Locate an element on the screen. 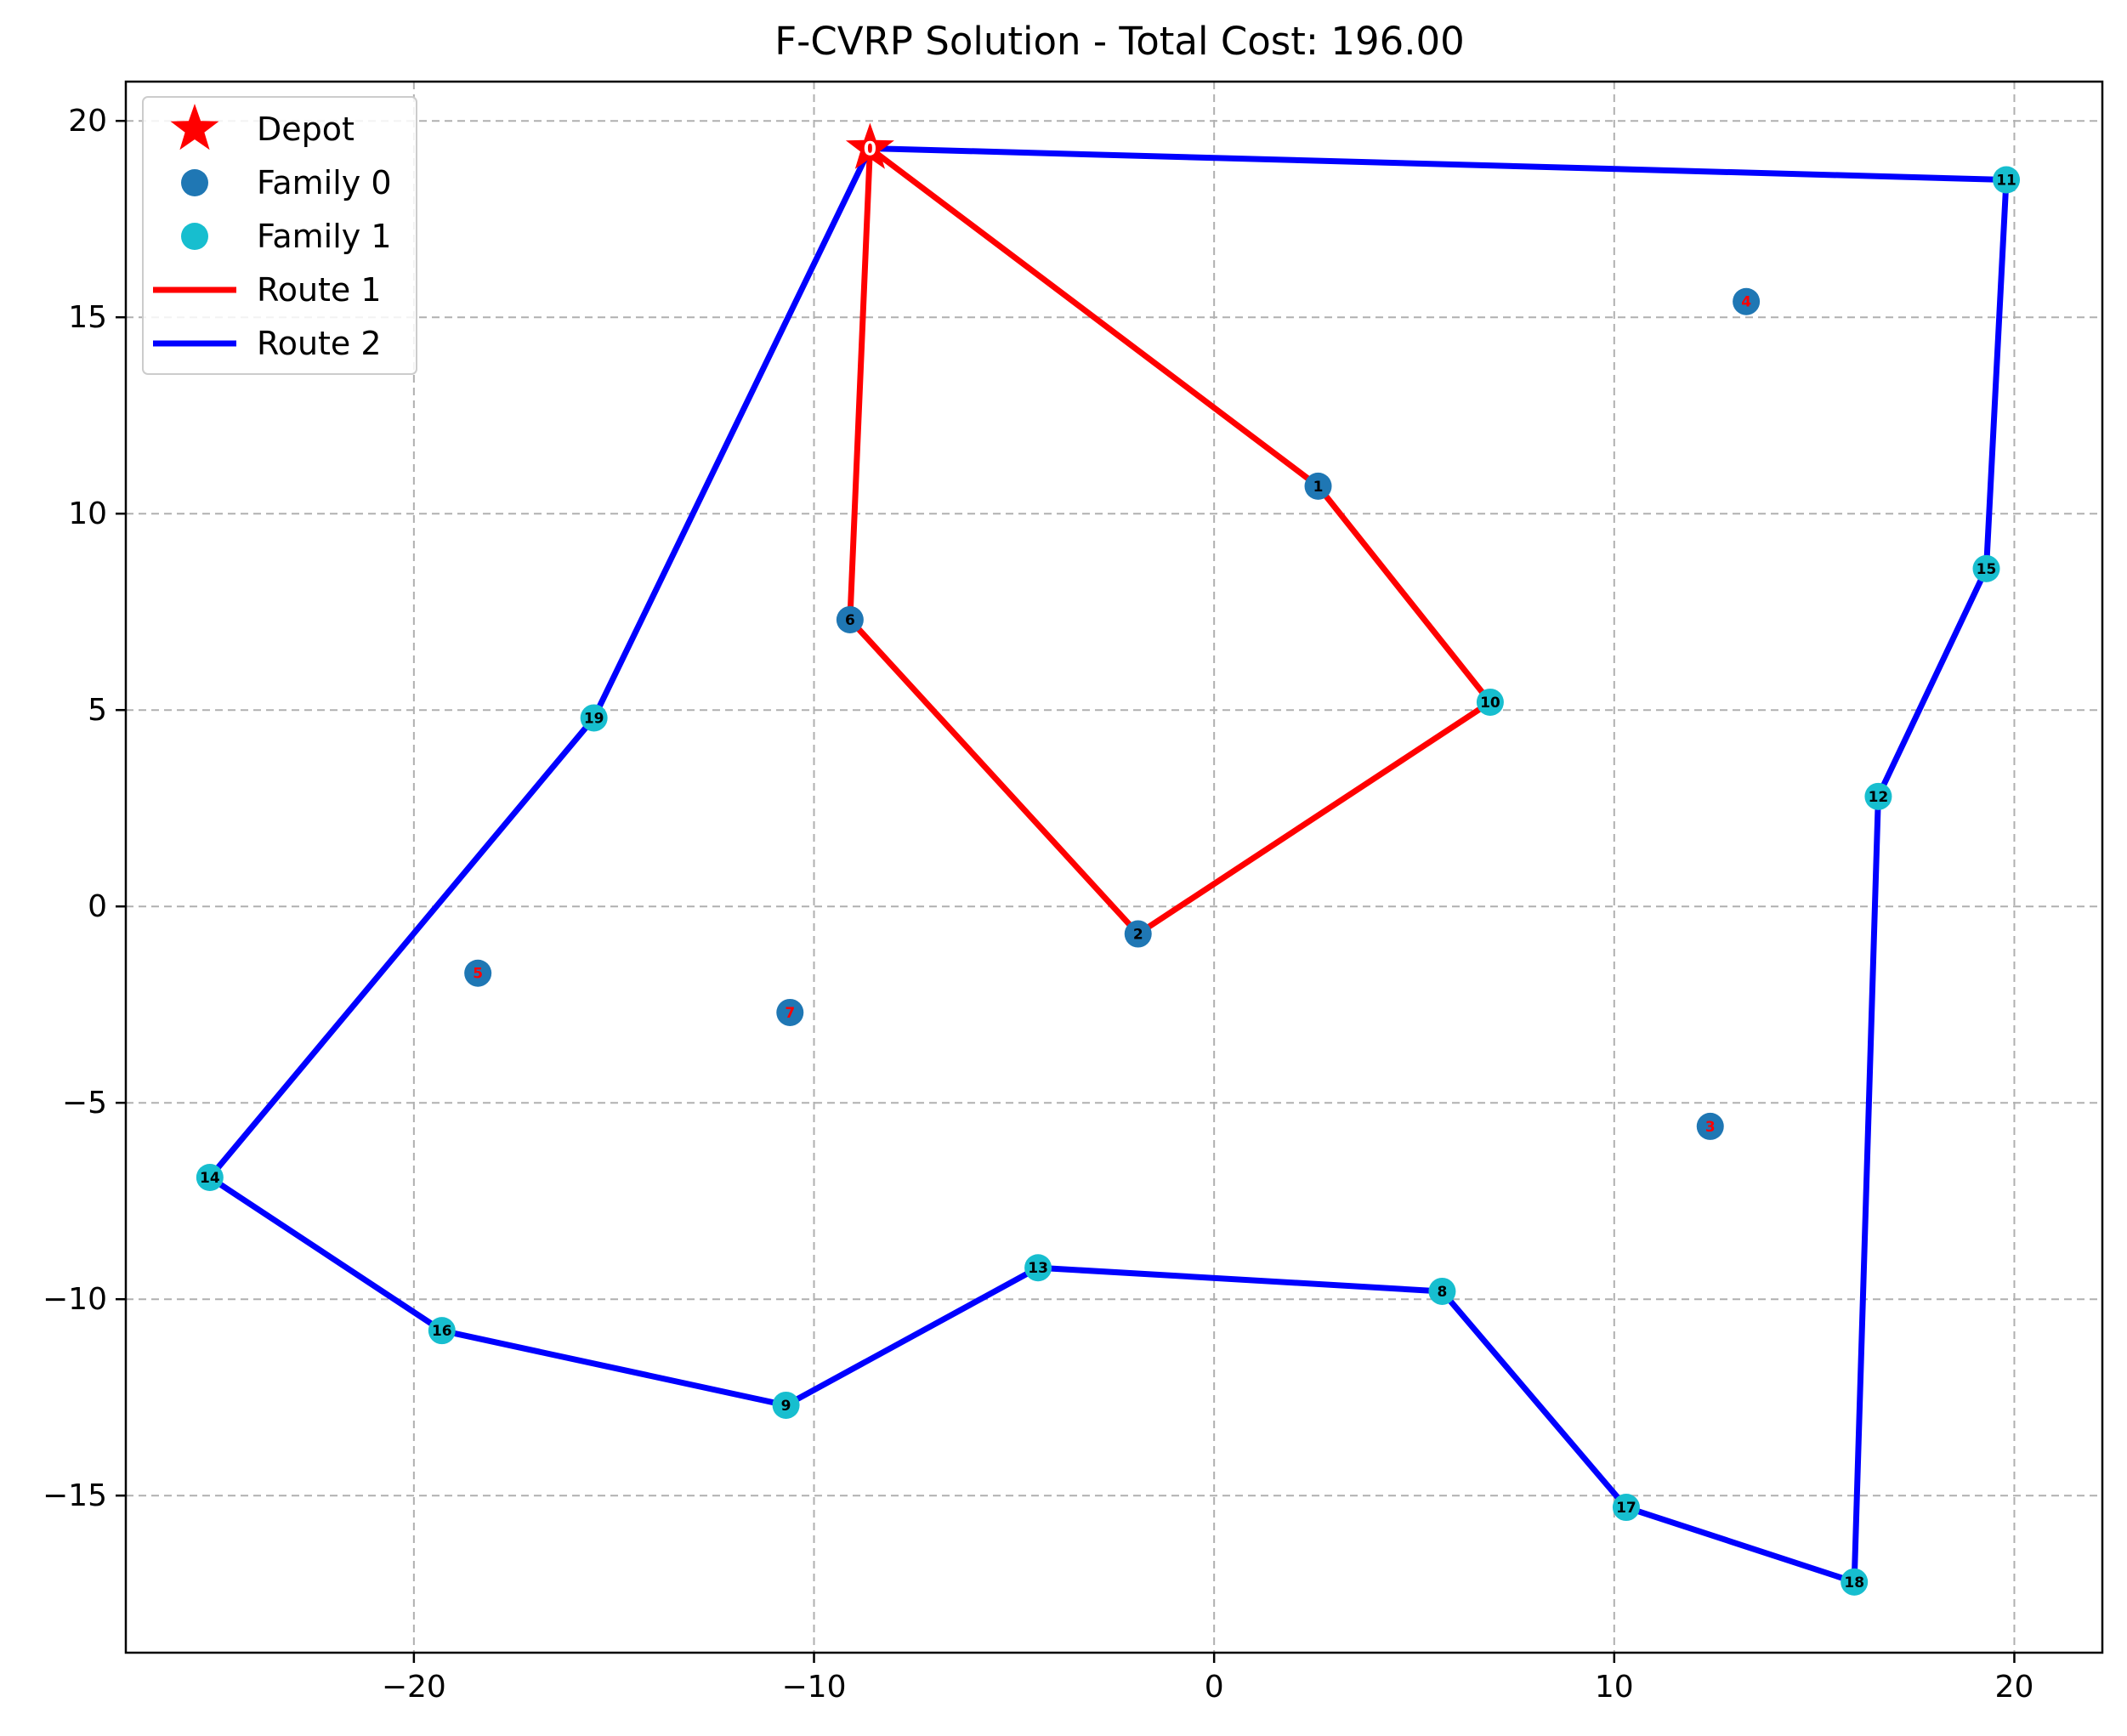  customer-label: 6 is located at coordinates (850, 621).